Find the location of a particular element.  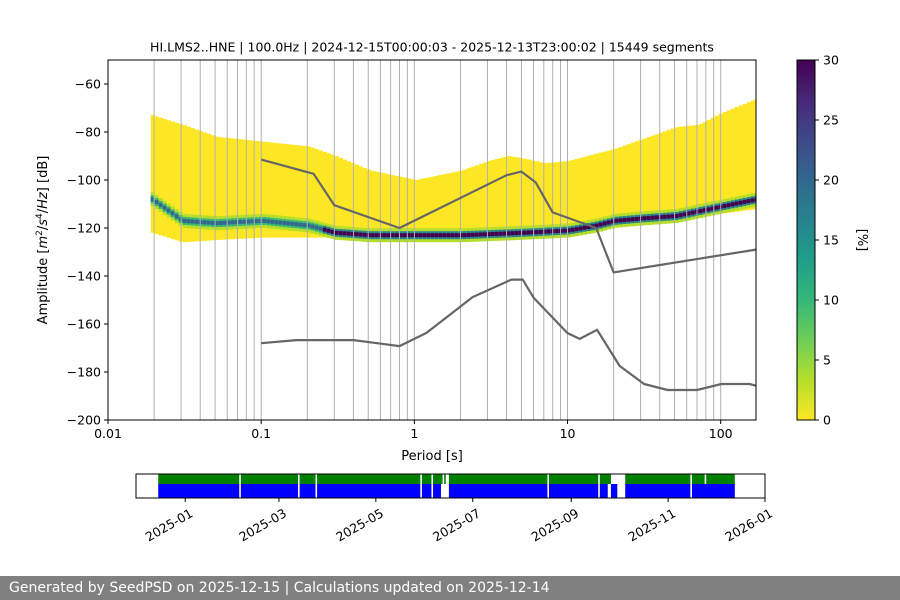

colorbar-tick-label: 20 is located at coordinates (831, 180).